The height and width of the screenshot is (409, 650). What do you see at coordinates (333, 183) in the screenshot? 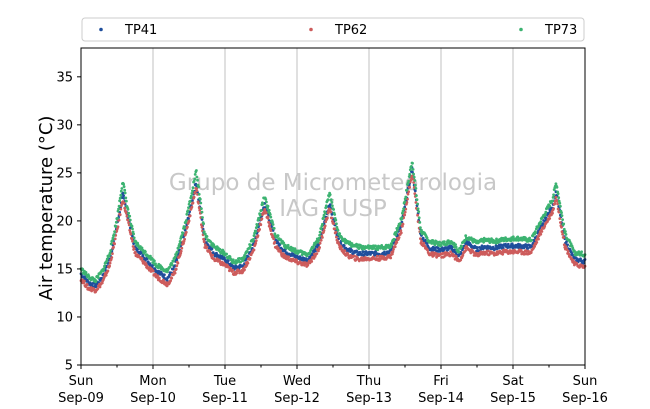
I see `watermark-line-1: Grupo de Micrometeorologia` at bounding box center [333, 183].